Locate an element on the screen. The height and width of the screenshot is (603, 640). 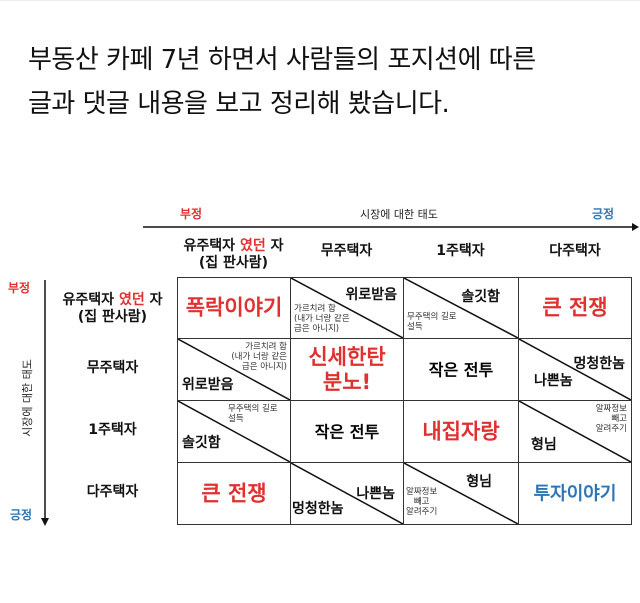
cell-r3c3: 투자이야기 is located at coordinates (575, 493).